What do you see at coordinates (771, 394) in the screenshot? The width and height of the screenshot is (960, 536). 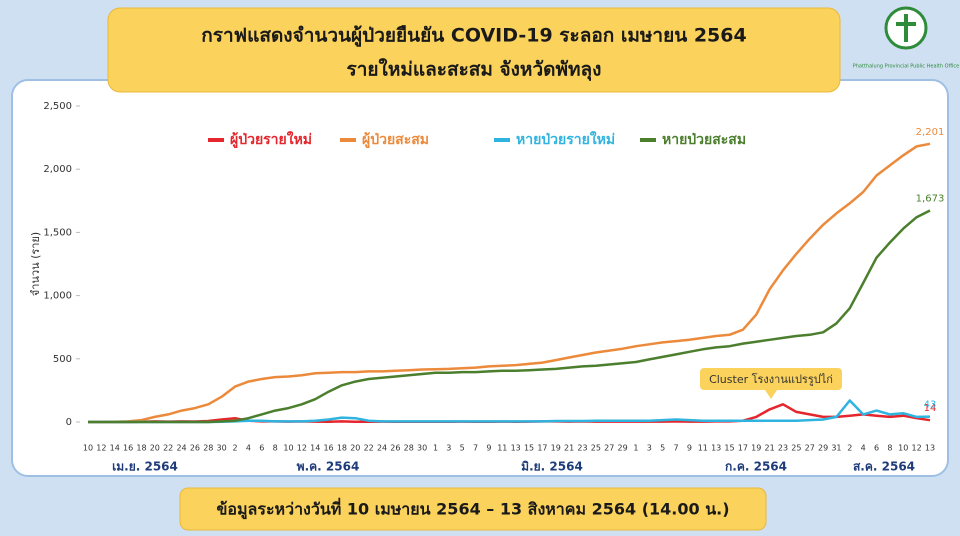 I see `annotation-arrow` at bounding box center [771, 394].